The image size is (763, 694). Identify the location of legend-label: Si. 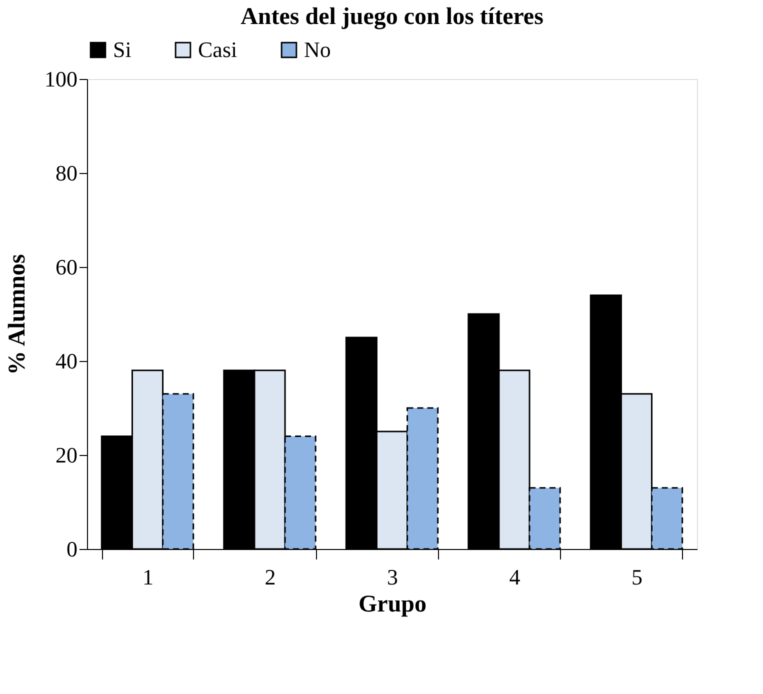
(122, 49).